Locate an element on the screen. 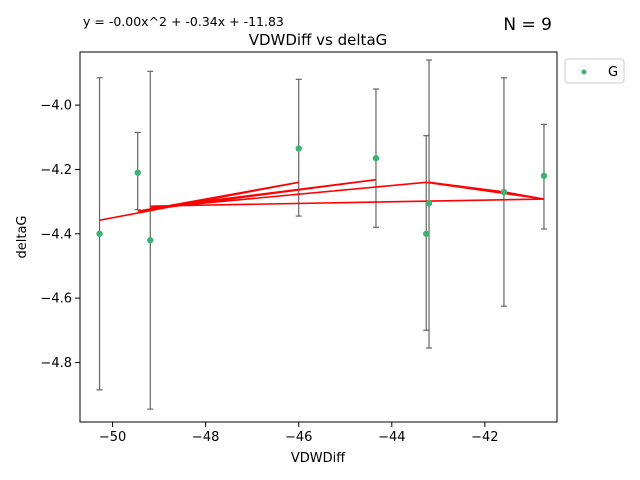 This screenshot has width=640, height=480. fit-equation: y = -0.00x^2 + -0.34x + -11.83 is located at coordinates (183, 21).